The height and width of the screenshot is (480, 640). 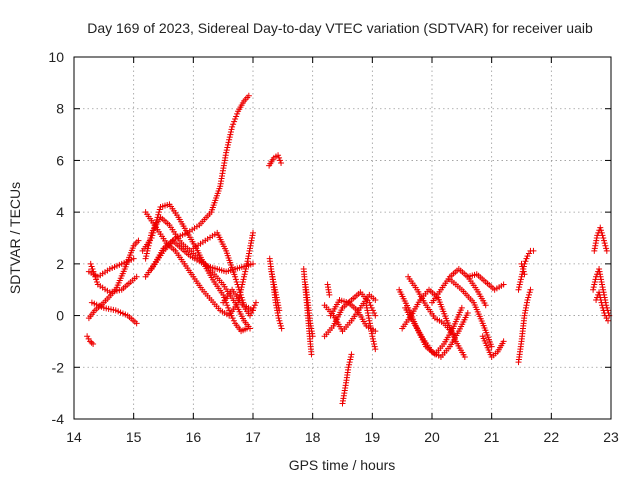 I want to click on x-axis-label: GPS time / hours, so click(x=342, y=465).